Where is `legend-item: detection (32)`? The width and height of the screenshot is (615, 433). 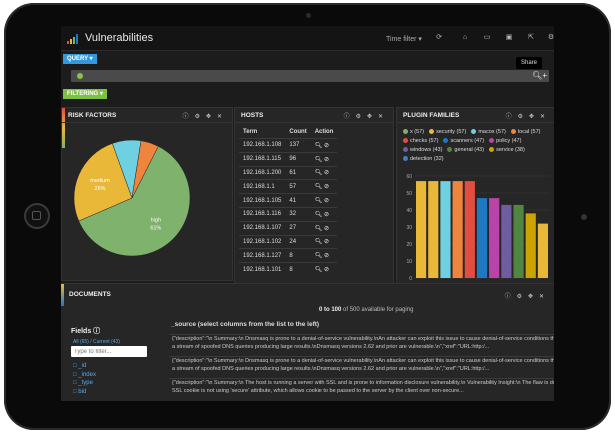
legend-item: detection (32) is located at coordinates (423, 159).